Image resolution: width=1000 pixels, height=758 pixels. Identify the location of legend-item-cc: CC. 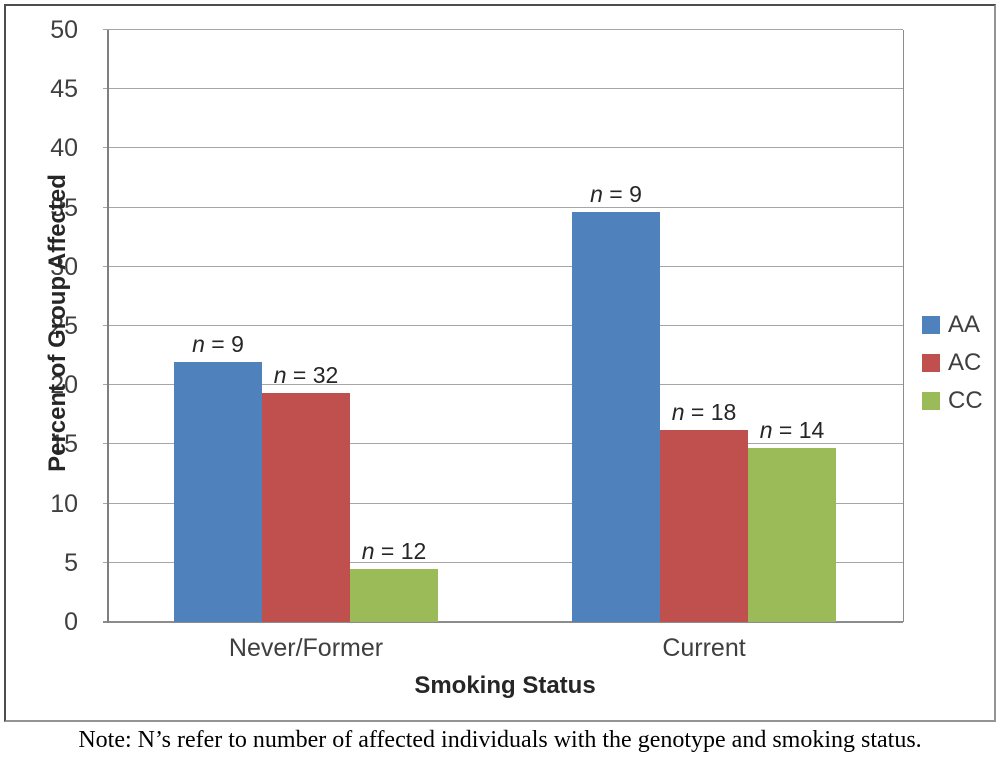
(952, 401).